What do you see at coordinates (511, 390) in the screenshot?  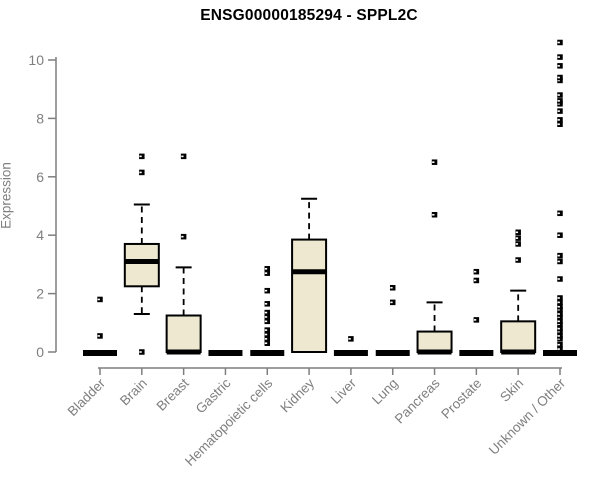 I see `category-label: Skin` at bounding box center [511, 390].